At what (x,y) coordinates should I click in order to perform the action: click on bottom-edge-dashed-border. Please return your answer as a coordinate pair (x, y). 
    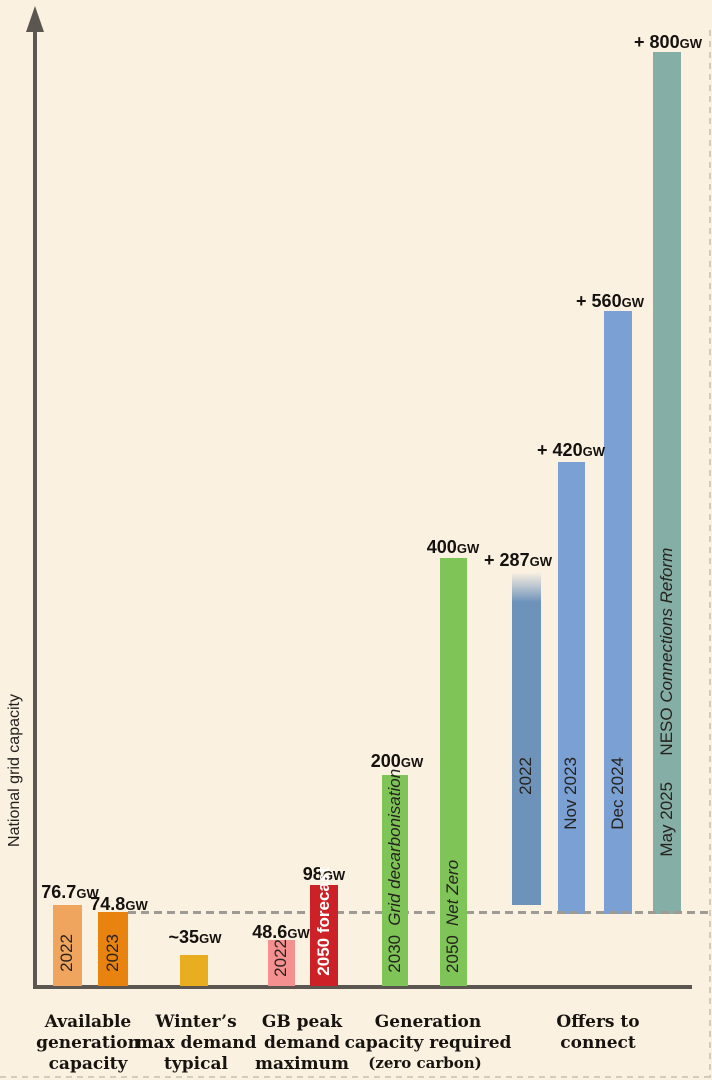
    Looking at the image, I should click on (356, 1077).